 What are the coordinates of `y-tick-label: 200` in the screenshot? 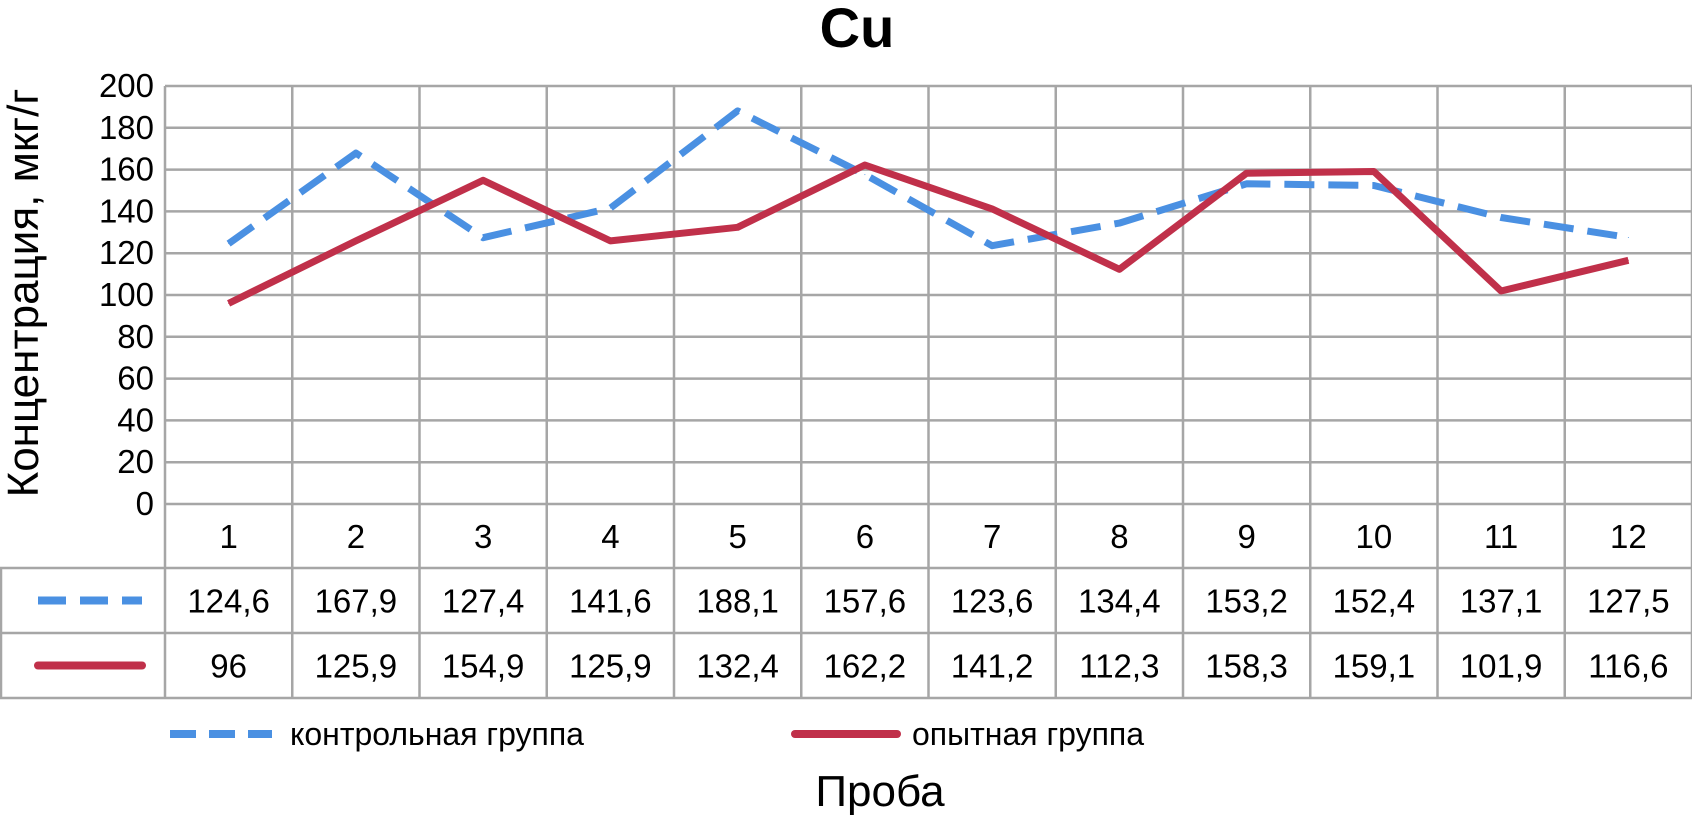 It's located at (126, 85).